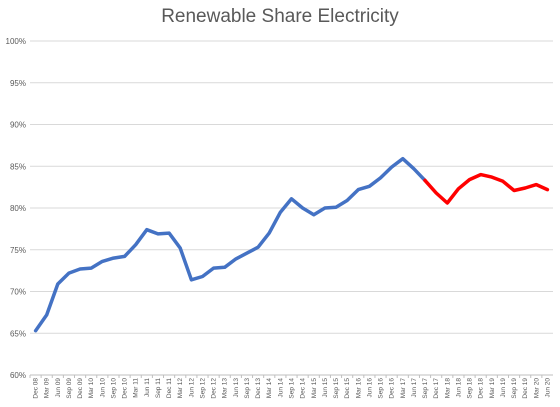 The image size is (560, 407). What do you see at coordinates (536, 388) in the screenshot?
I see `x-tick-label: Mar 20` at bounding box center [536, 388].